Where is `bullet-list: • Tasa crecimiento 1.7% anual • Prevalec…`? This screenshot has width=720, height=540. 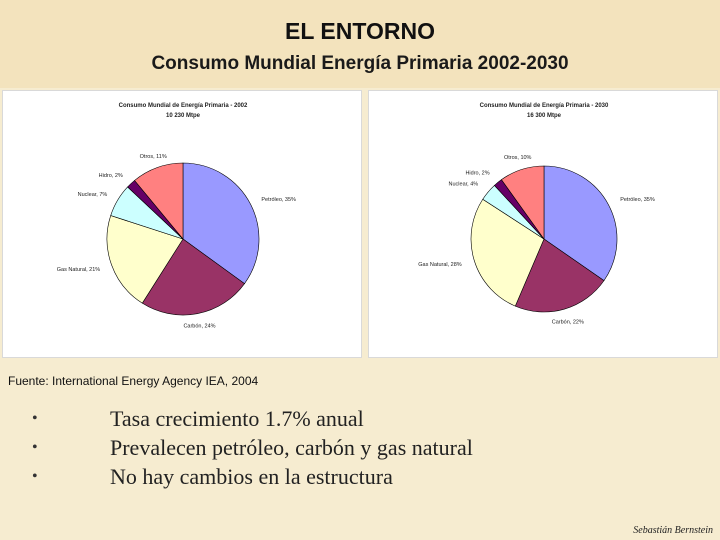 bullet-list: • Tasa crecimiento 1.7% anual • Prevalec… is located at coordinates (252, 447).